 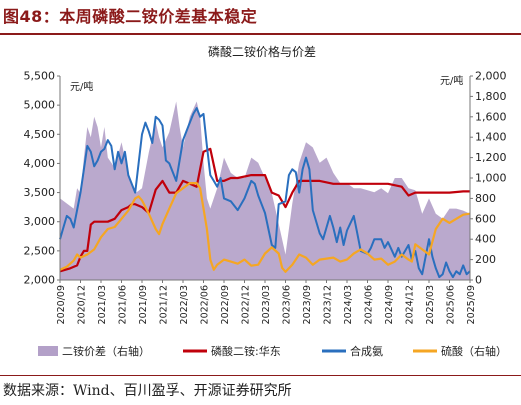 What do you see at coordinates (478, 280) in the screenshot?
I see `y-right-tick-label: 0` at bounding box center [478, 280].